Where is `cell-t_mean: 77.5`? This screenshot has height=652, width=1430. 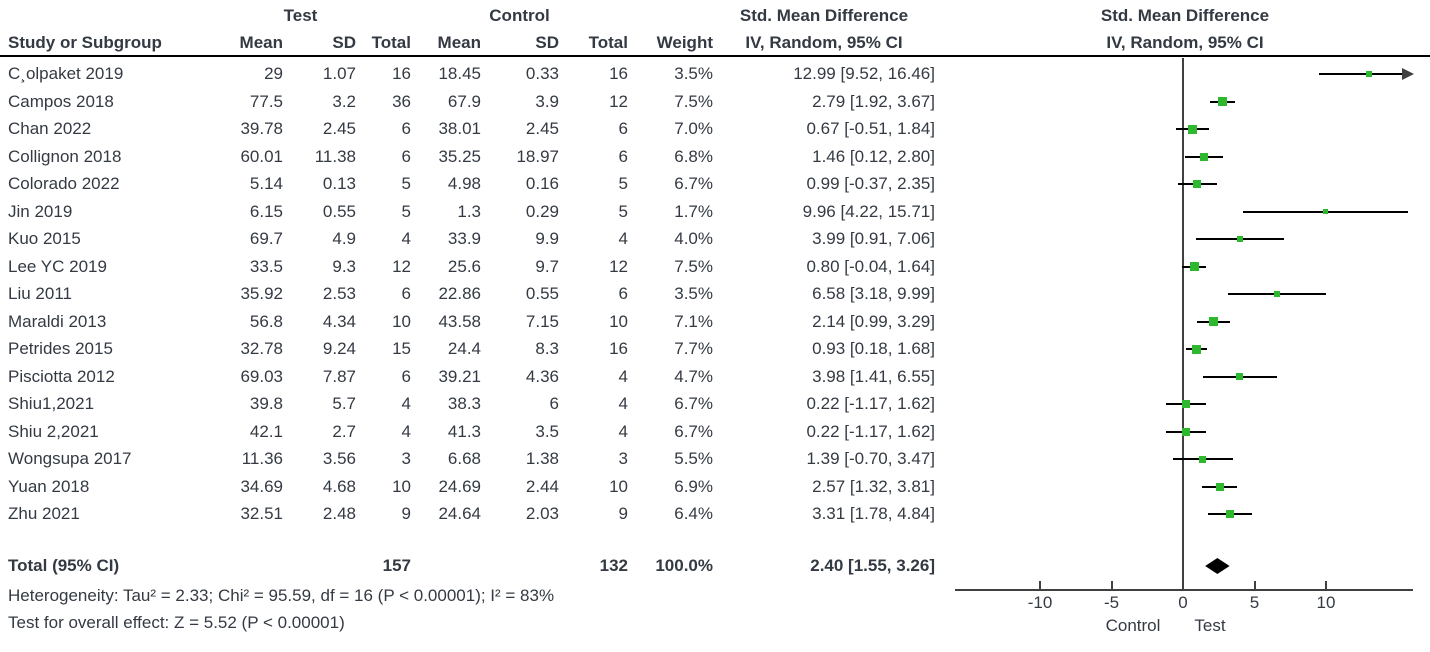
cell-t_mean: 77.5 is located at coordinates (266, 101).